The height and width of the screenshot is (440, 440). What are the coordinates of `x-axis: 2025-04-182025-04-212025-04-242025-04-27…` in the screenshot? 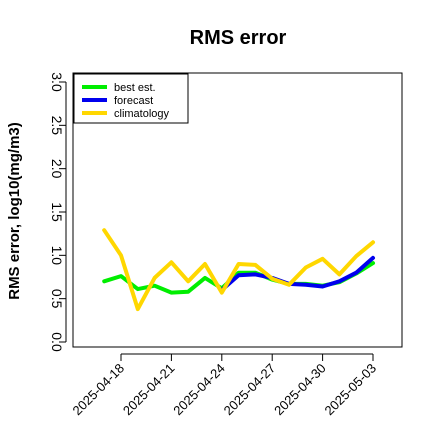 It's located at (224, 386).